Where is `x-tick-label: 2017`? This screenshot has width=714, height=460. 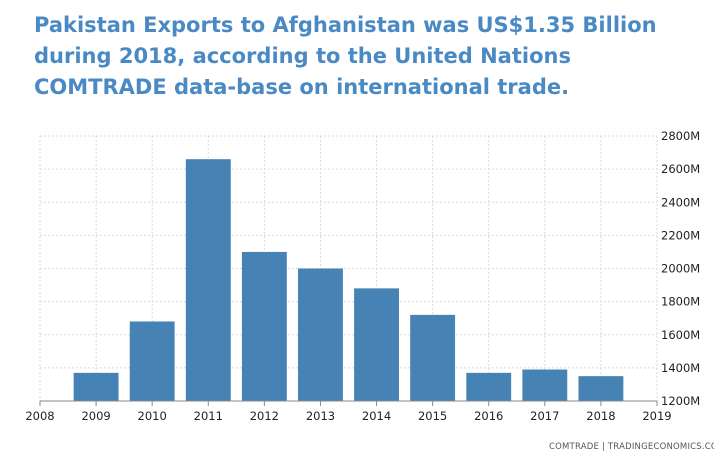 x-tick-label: 2017 is located at coordinates (544, 416).